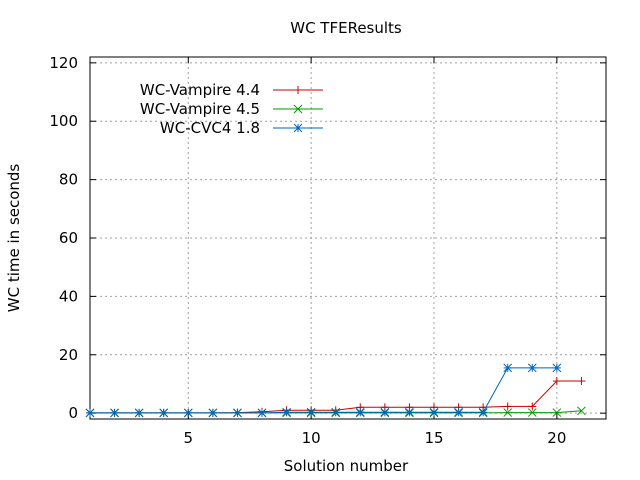  I want to click on x-tick-label: 10, so click(311, 438).